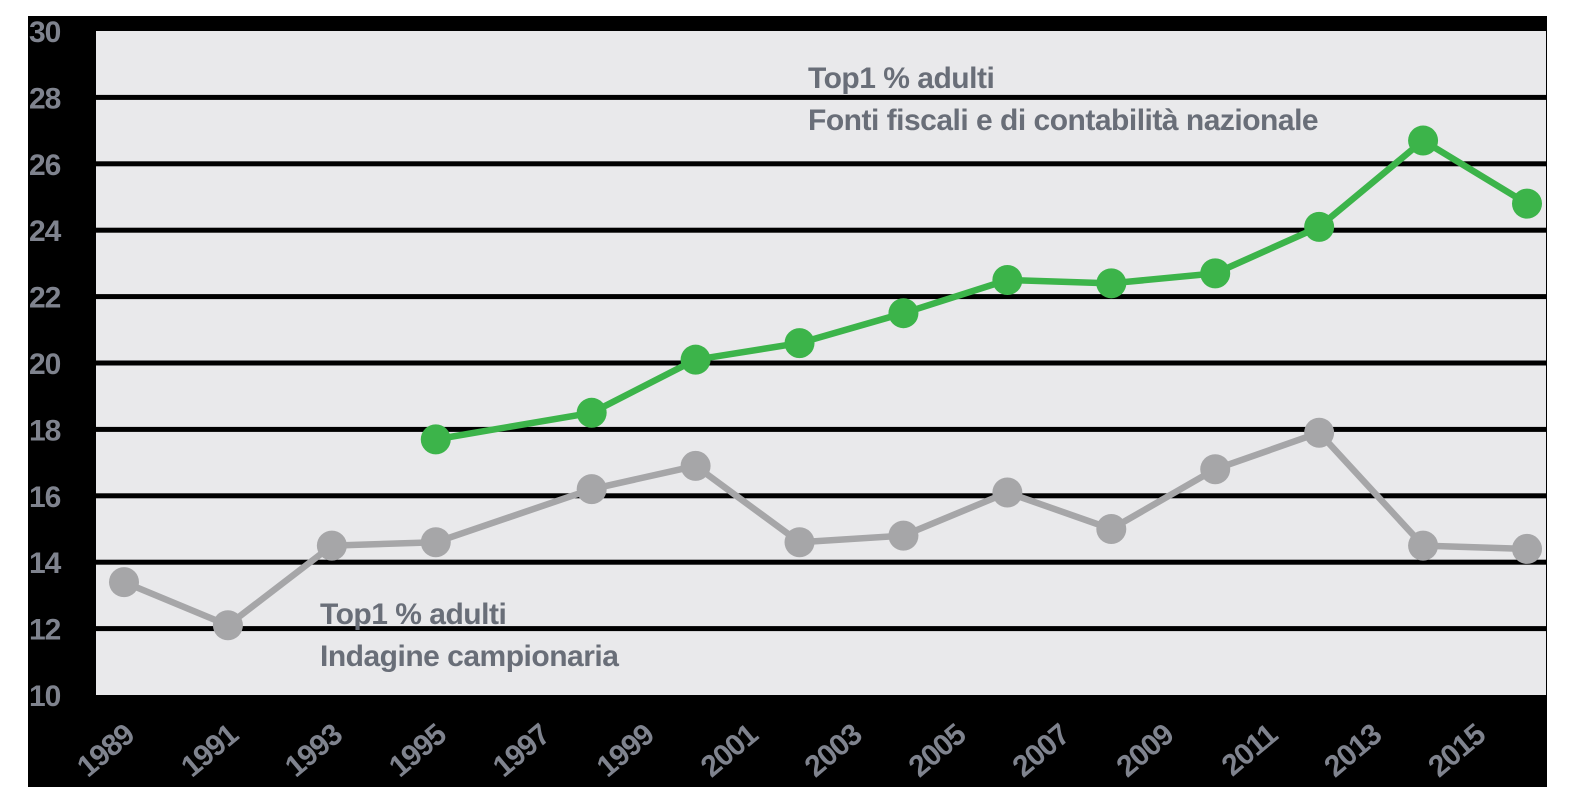 This screenshot has width=1571, height=802. What do you see at coordinates (1527, 203) in the screenshot?
I see `data-point-fiscal-2016` at bounding box center [1527, 203].